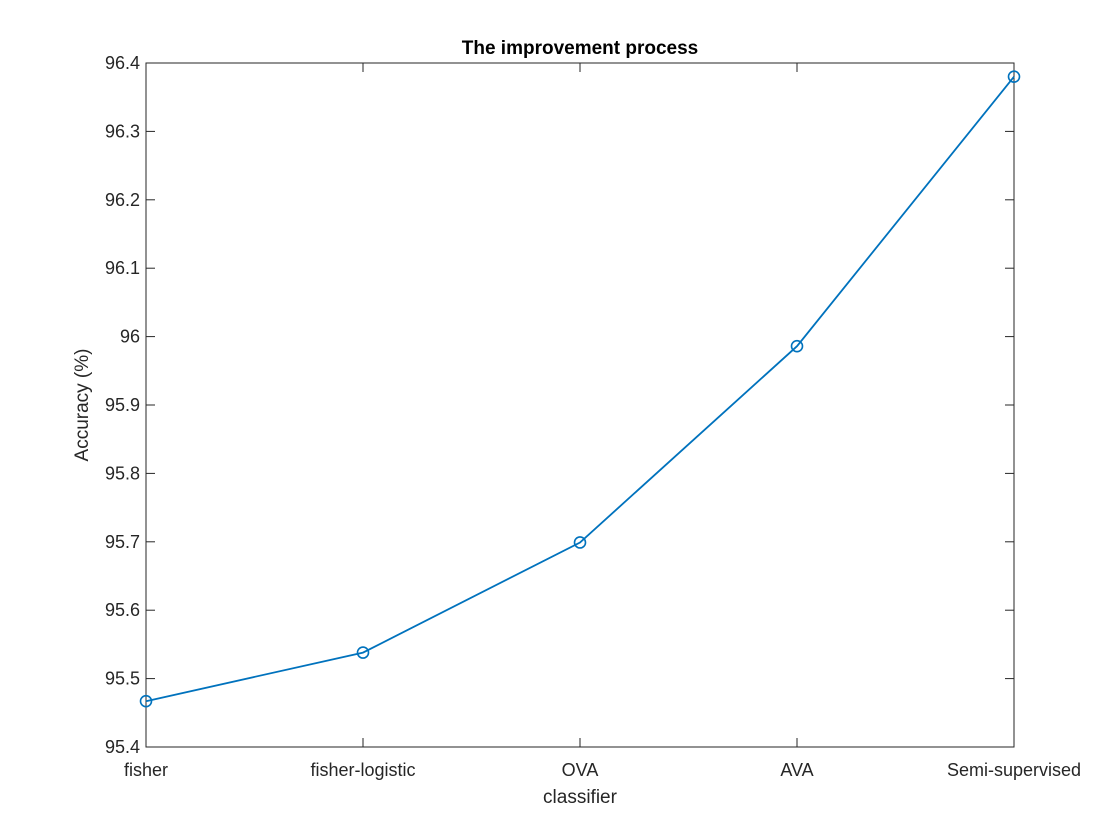 The width and height of the screenshot is (1120, 840). What do you see at coordinates (796, 770) in the screenshot?
I see `x-tick-label: AVA` at bounding box center [796, 770].